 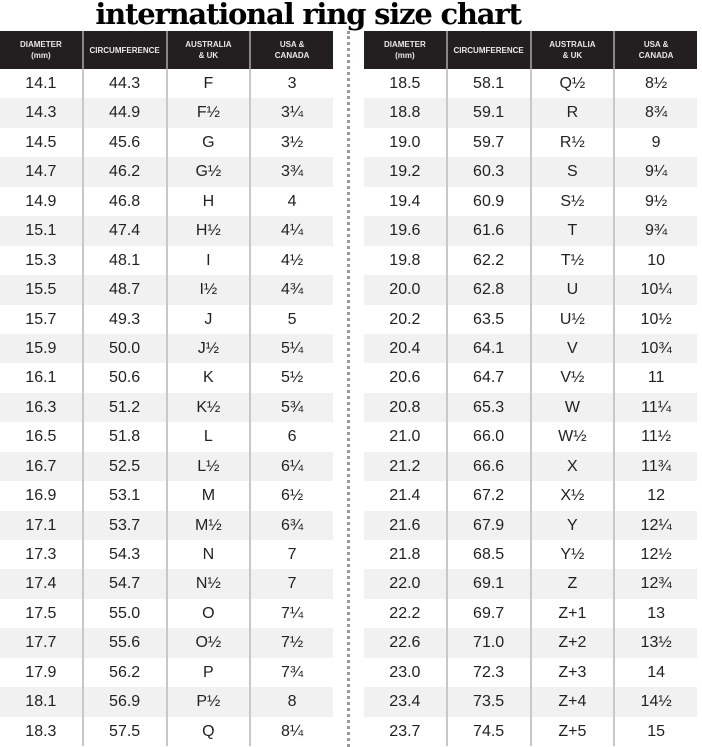 What do you see at coordinates (126, 319) in the screenshot?
I see `cell-circumference: 49.3` at bounding box center [126, 319].